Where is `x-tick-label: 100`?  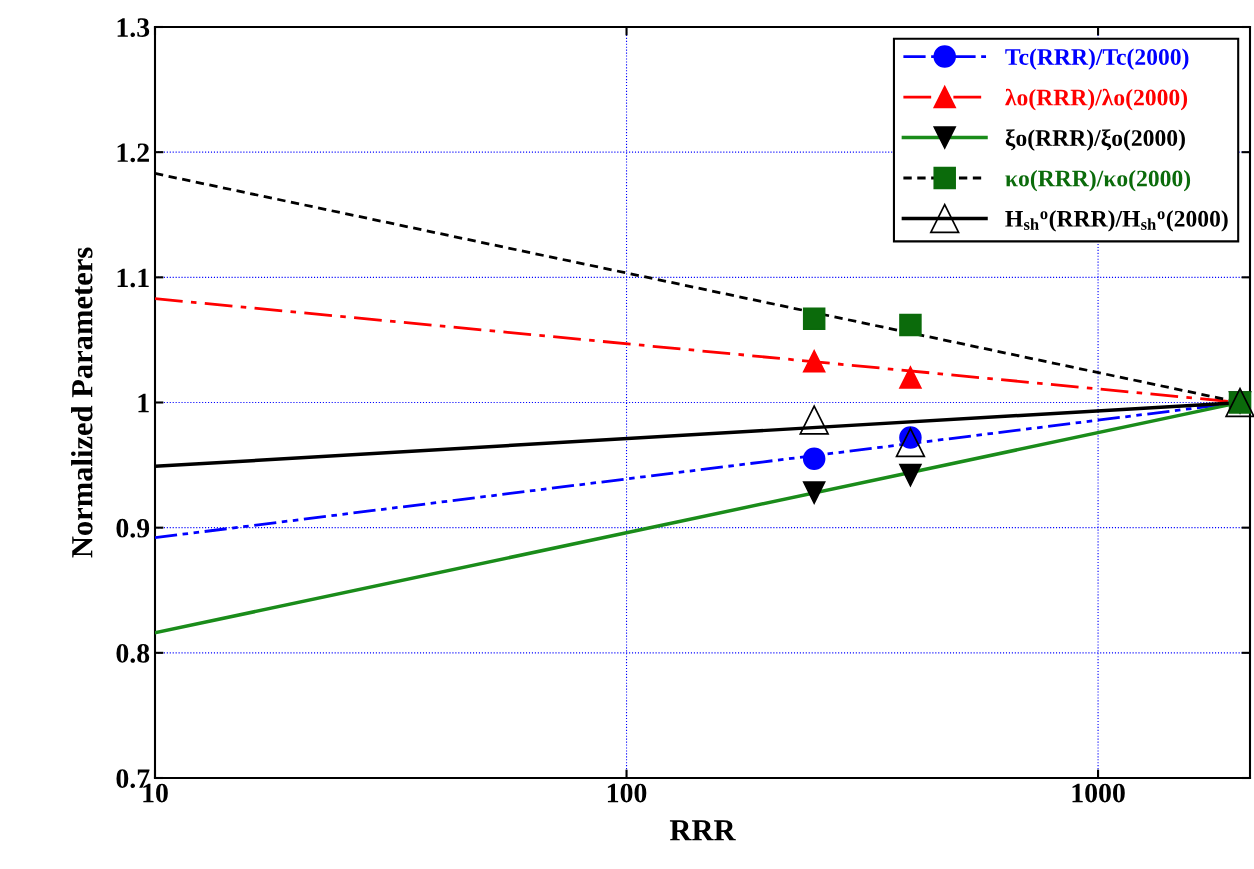 x-tick-label: 100 is located at coordinates (627, 793).